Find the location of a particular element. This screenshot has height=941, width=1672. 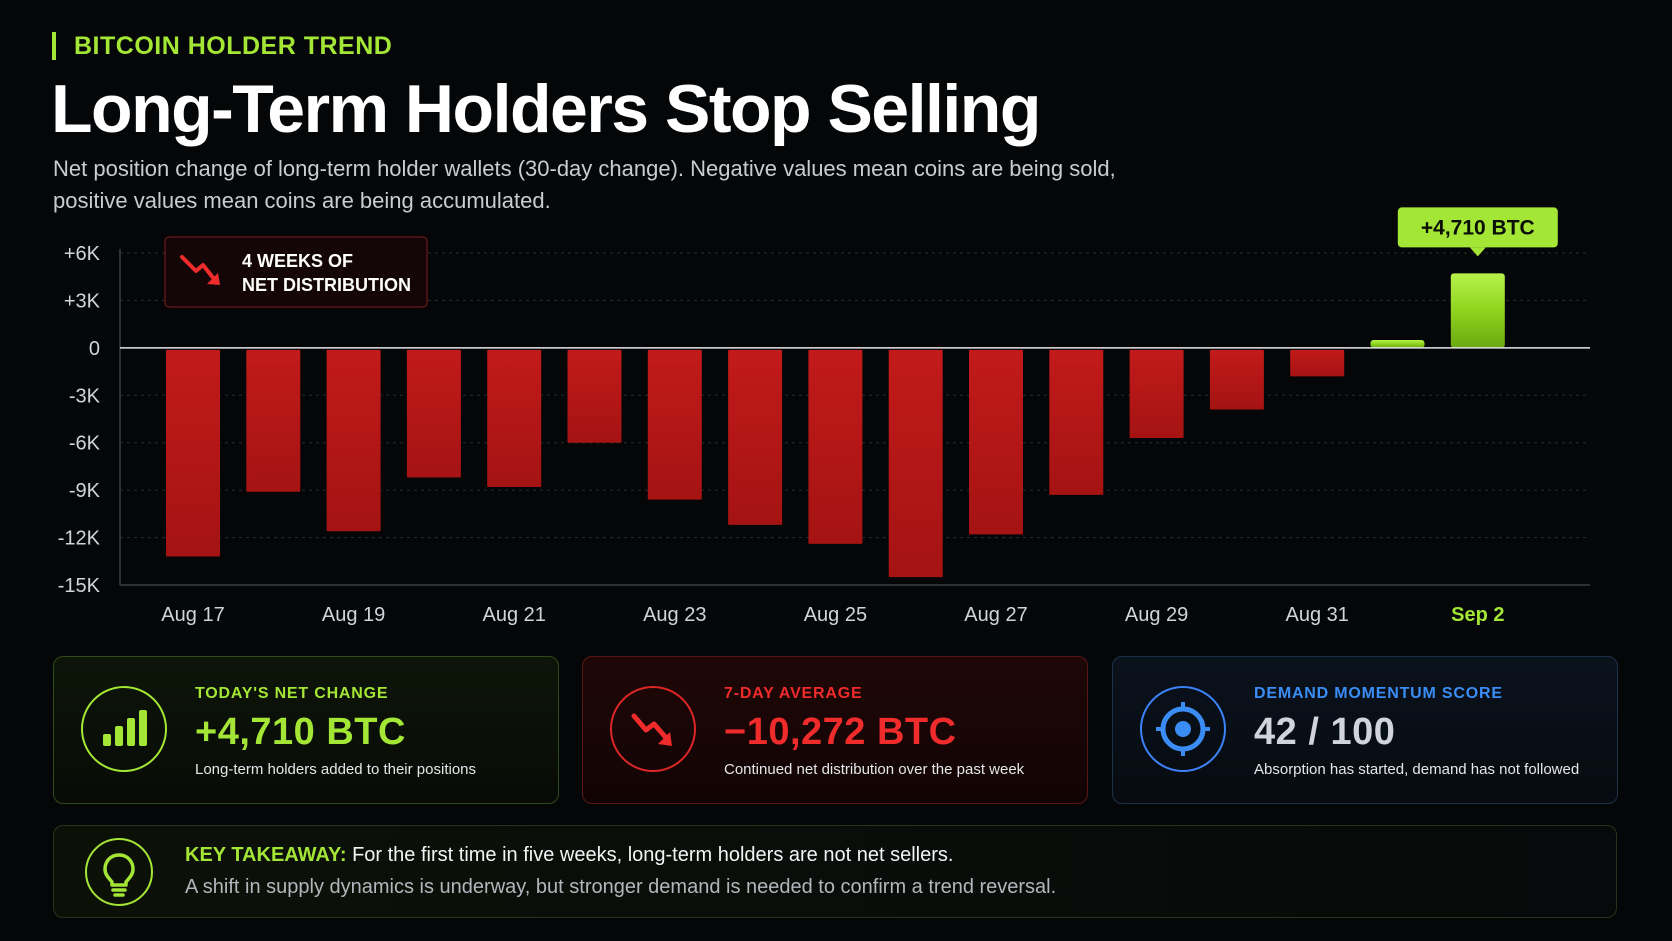

target-icon is located at coordinates (1183, 729).